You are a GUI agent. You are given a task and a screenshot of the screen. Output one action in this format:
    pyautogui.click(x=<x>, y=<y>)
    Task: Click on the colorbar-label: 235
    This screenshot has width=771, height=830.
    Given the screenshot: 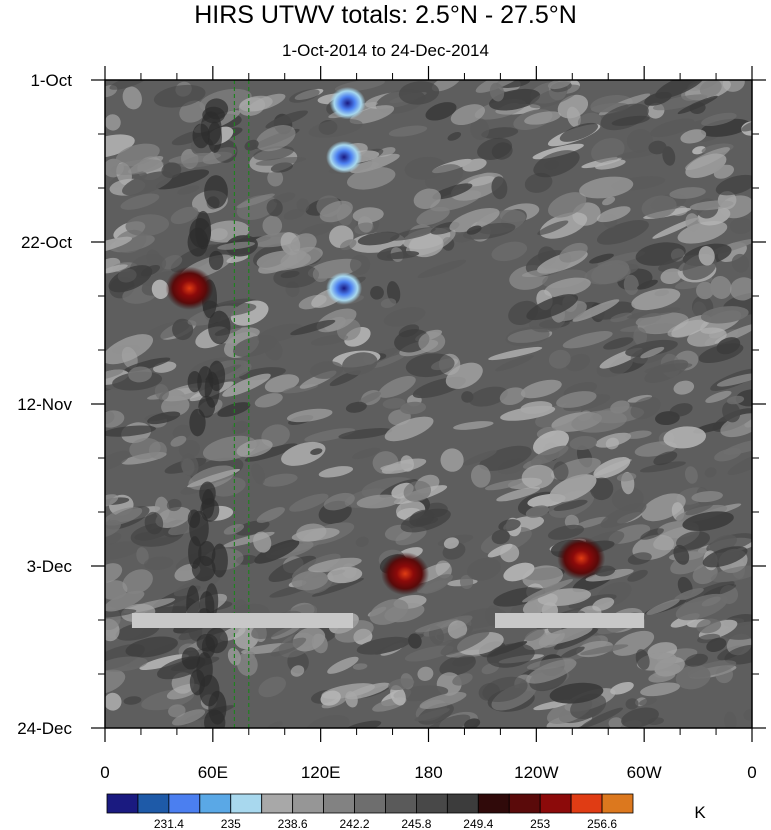 What is the action you would take?
    pyautogui.click(x=231, y=823)
    